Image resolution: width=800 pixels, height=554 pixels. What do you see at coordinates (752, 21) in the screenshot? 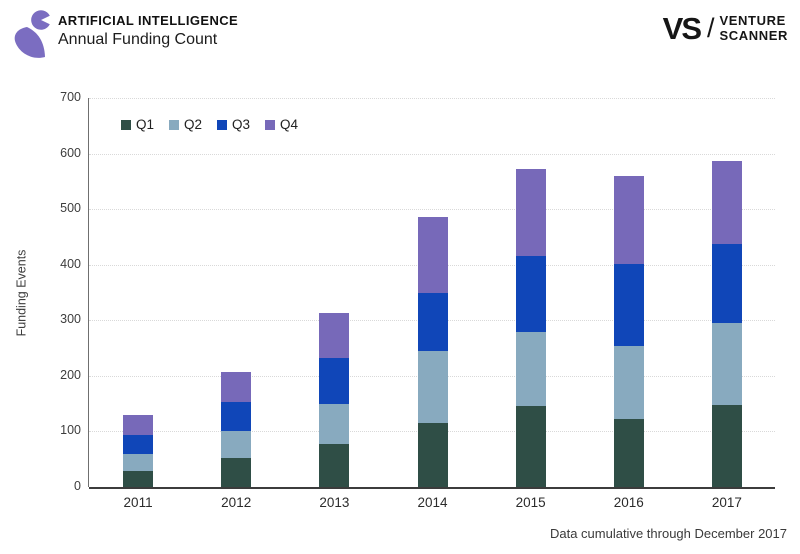
I see `vs-word-line1: VENTURE` at bounding box center [752, 21].